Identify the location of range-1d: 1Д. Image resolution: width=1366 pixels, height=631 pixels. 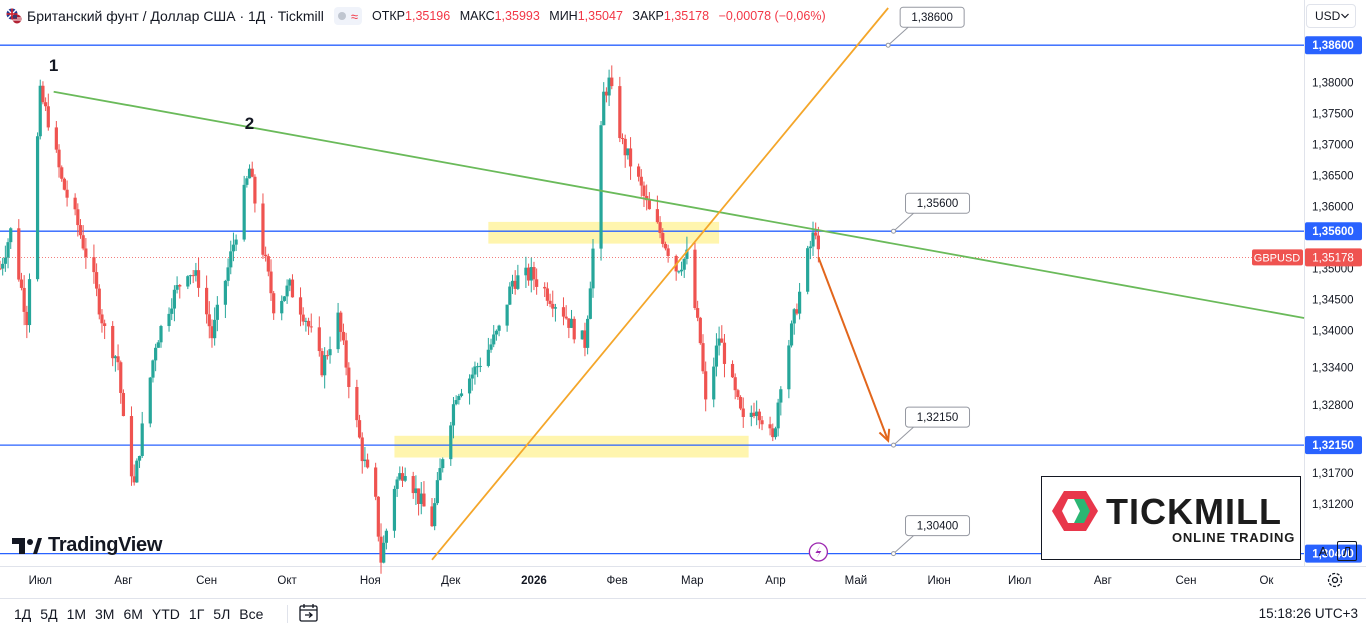
(23, 614).